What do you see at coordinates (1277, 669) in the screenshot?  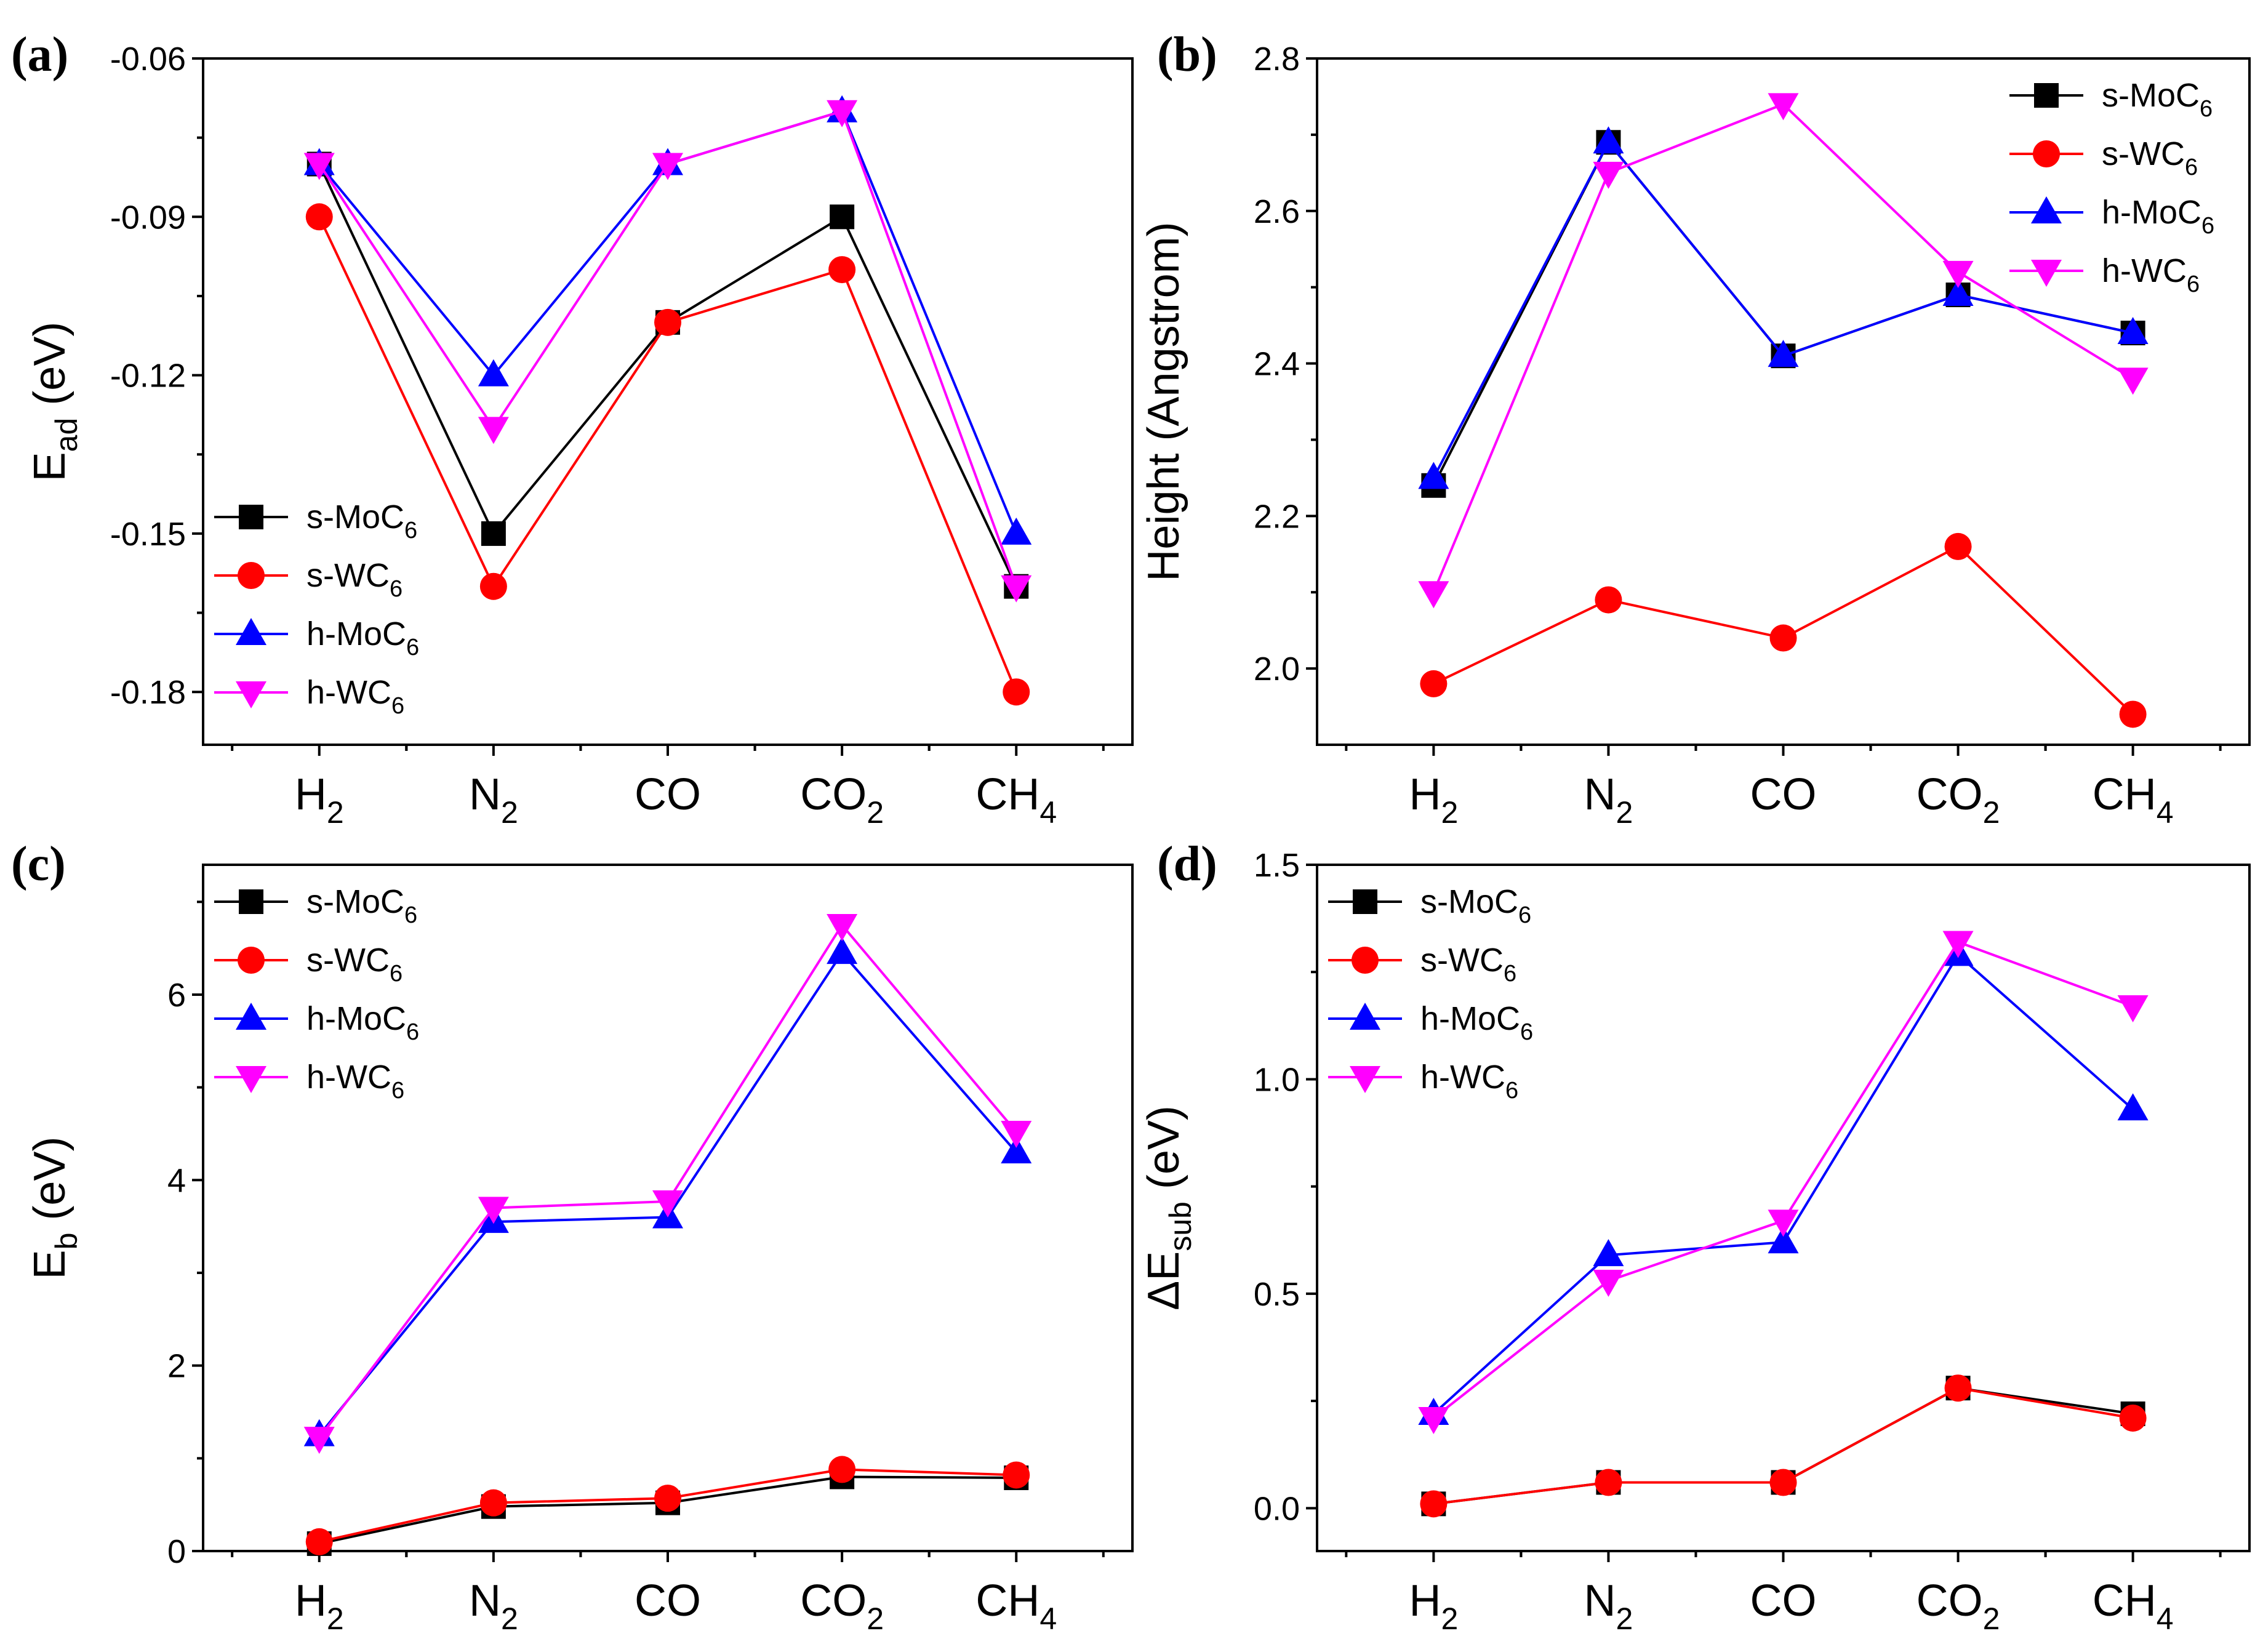 I see `y-tick-label: 2.0` at bounding box center [1277, 669].